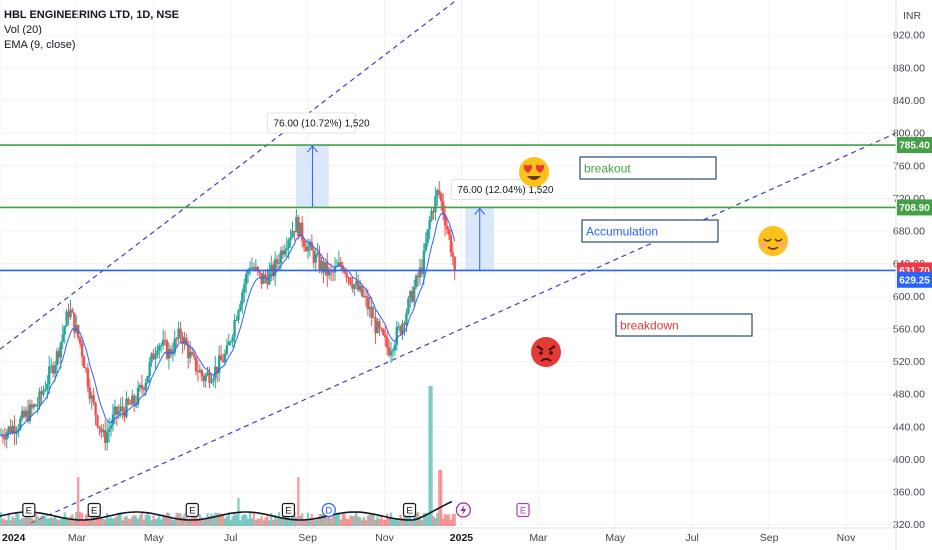 The height and width of the screenshot is (550, 932). What do you see at coordinates (914, 145) in the screenshot?
I see `price-tag-resistance` at bounding box center [914, 145].